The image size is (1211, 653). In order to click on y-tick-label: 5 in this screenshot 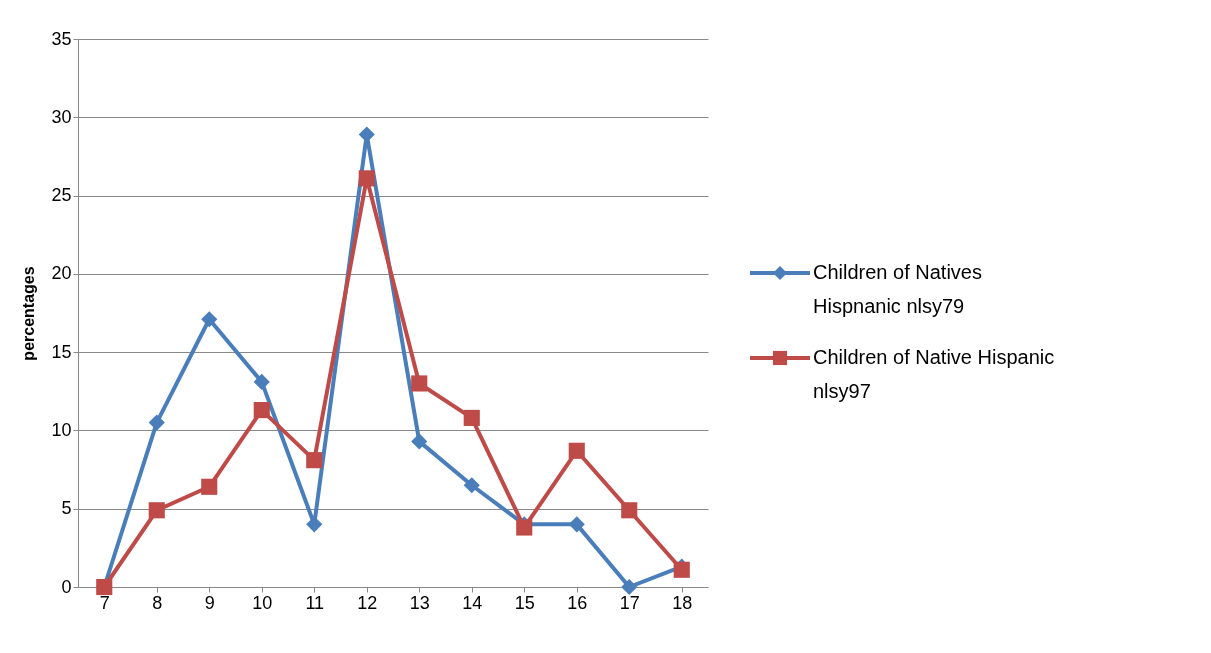, I will do `click(66, 508)`.